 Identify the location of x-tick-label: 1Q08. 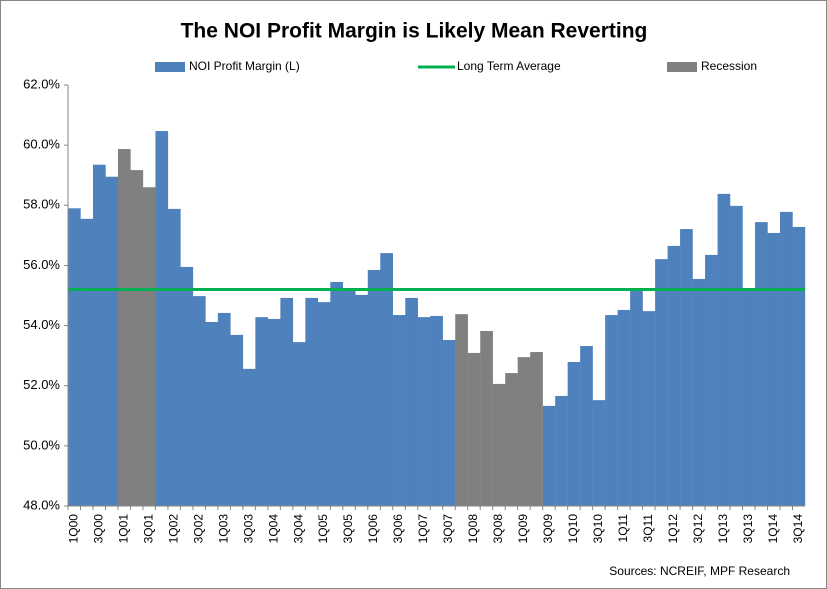
(473, 529).